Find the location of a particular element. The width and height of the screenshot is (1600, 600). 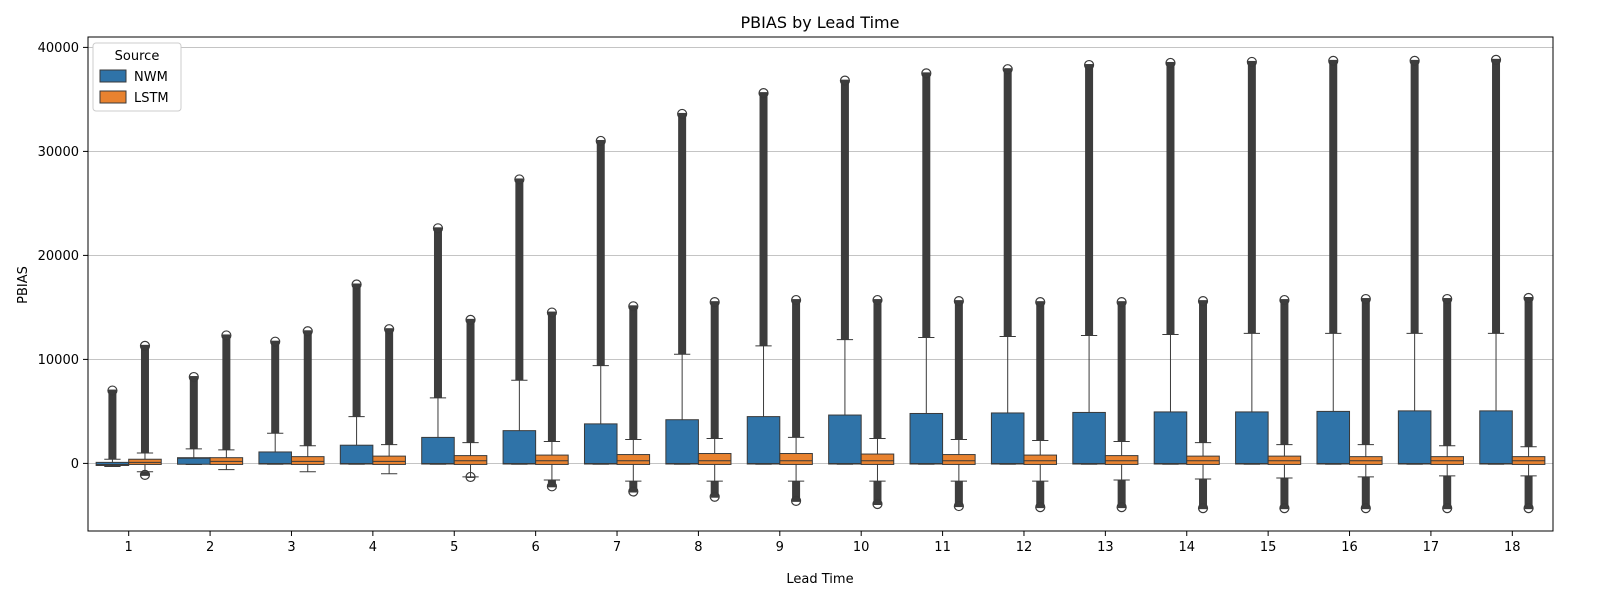

x-axis: 1 2 3 4 5 6 7 8 9 10 11 12 13 14 15 16 17 18 is located at coordinates (823, 543).